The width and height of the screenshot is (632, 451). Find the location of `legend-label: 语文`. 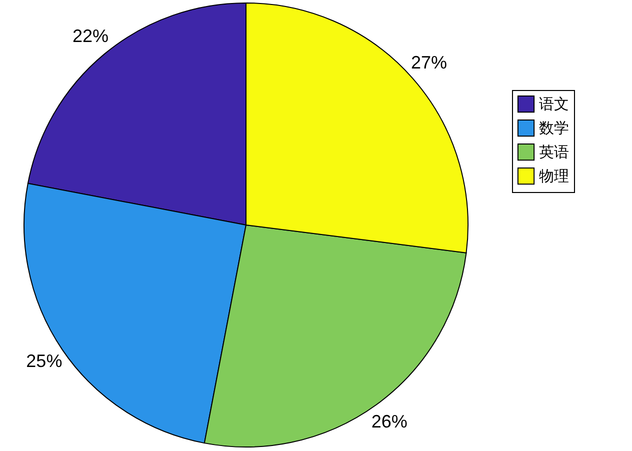

legend-label: 语文 is located at coordinates (554, 104).